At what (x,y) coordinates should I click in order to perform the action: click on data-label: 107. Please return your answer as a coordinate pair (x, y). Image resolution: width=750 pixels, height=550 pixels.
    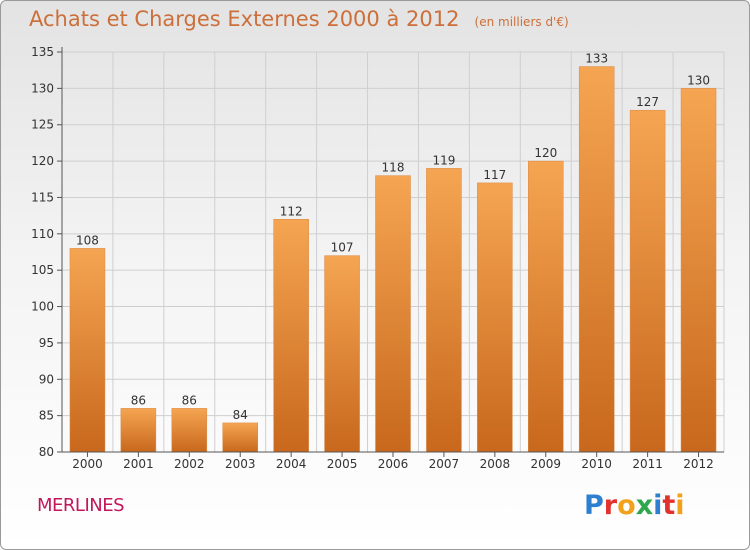
    Looking at the image, I should click on (342, 248).